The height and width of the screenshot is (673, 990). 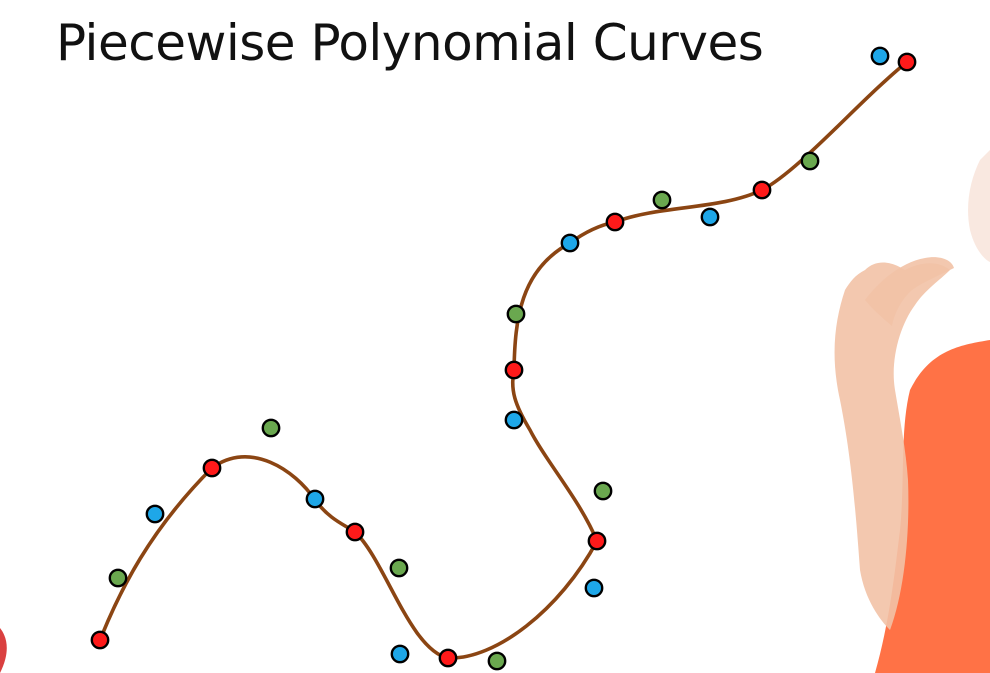 I want to click on slide-title: Piecewise Polynomial Curves, so click(x=410, y=43).